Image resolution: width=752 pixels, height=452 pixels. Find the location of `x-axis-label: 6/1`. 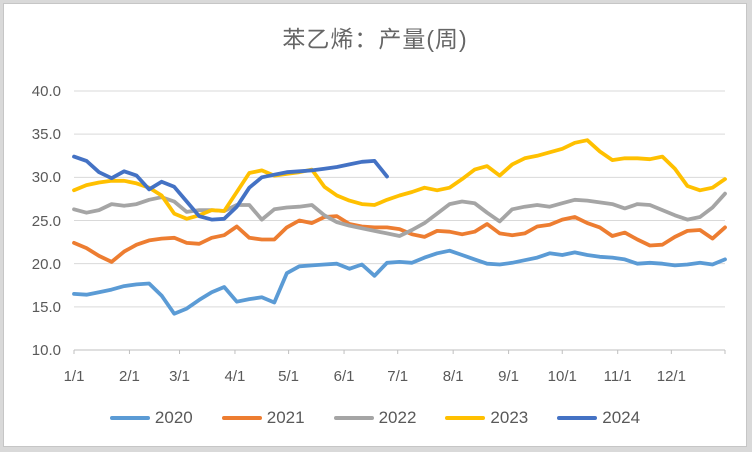

x-axis-label: 6/1 is located at coordinates (344, 376).